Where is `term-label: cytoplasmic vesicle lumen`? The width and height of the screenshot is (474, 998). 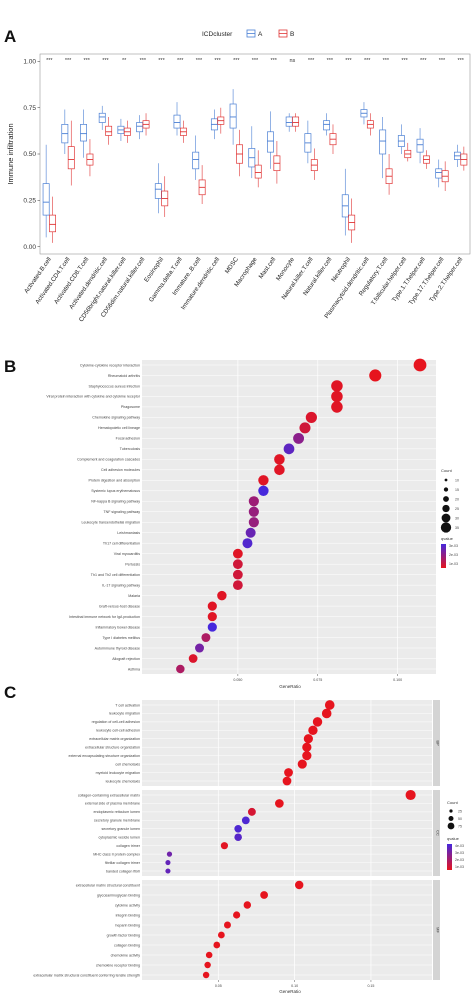
term-label: cytoplasmic vesicle lumen is located at coordinates (119, 838).